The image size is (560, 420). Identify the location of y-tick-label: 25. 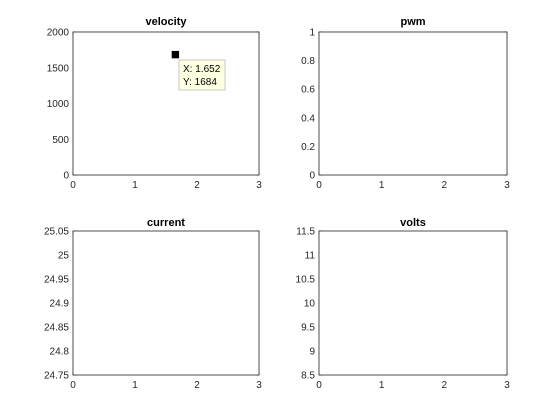
(64, 256).